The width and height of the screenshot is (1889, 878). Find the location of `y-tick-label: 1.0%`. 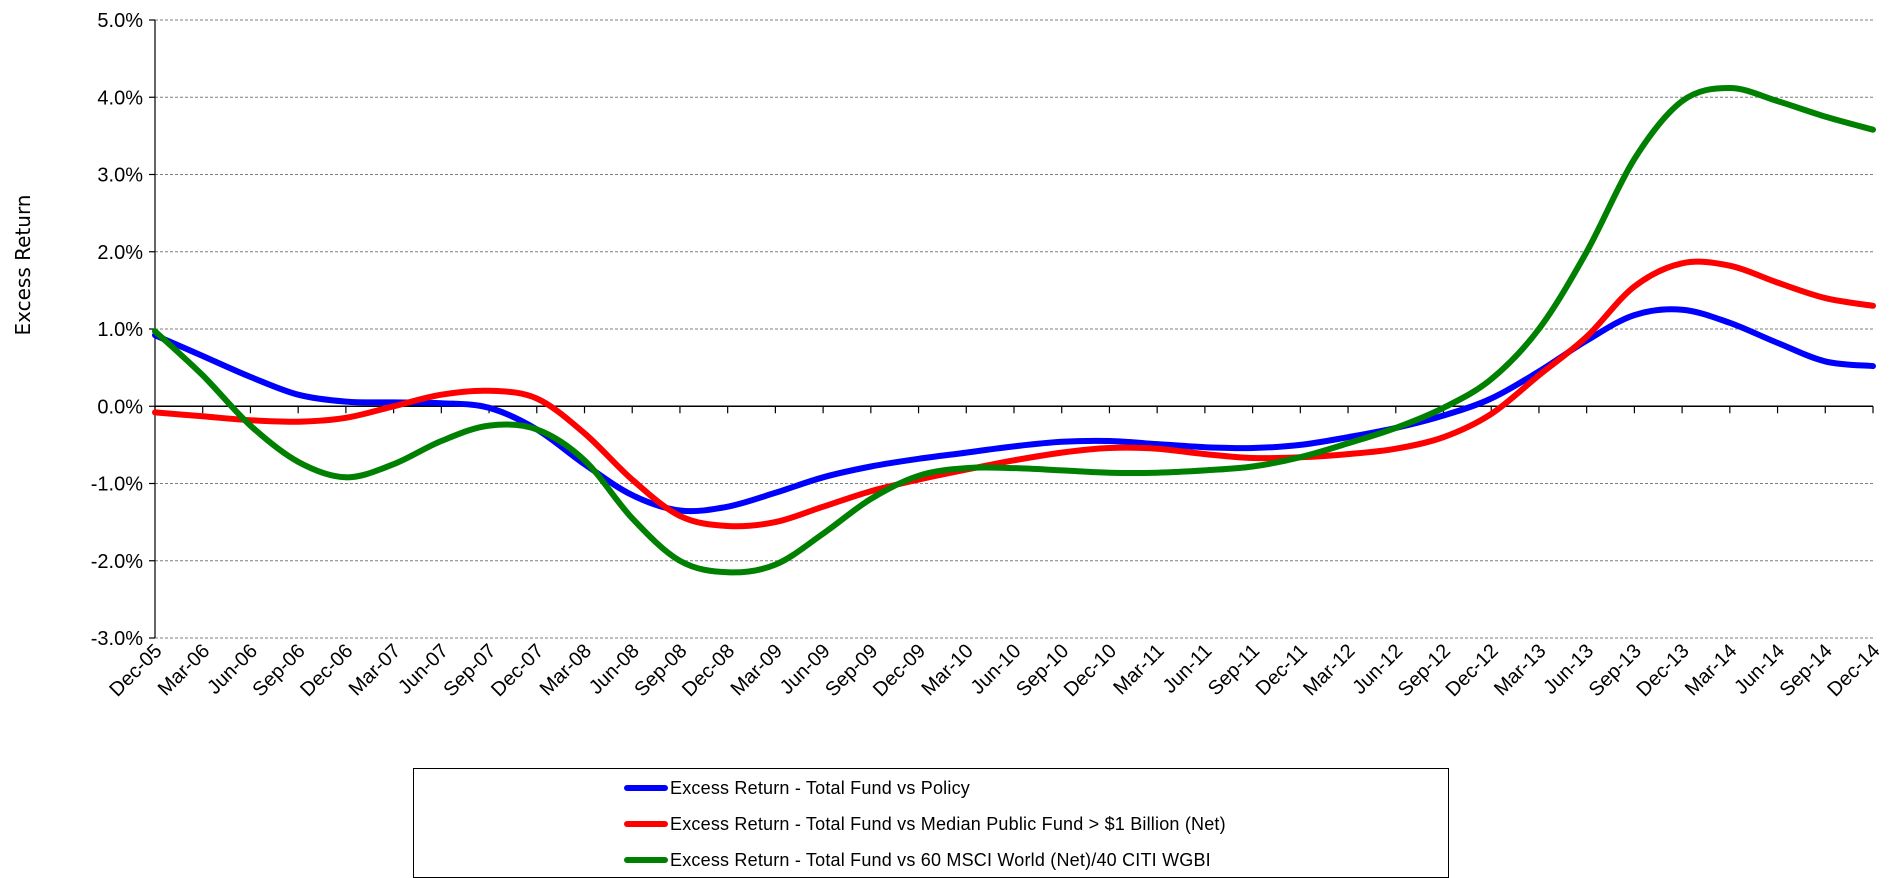

y-tick-label: 1.0% is located at coordinates (120, 330).